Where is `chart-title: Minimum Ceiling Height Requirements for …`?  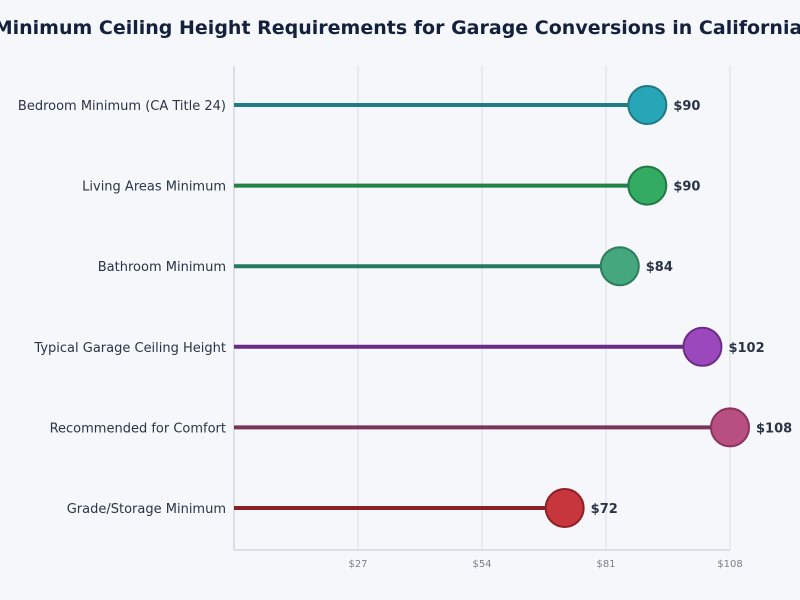 chart-title: Minimum Ceiling Height Requirements for … is located at coordinates (400, 28).